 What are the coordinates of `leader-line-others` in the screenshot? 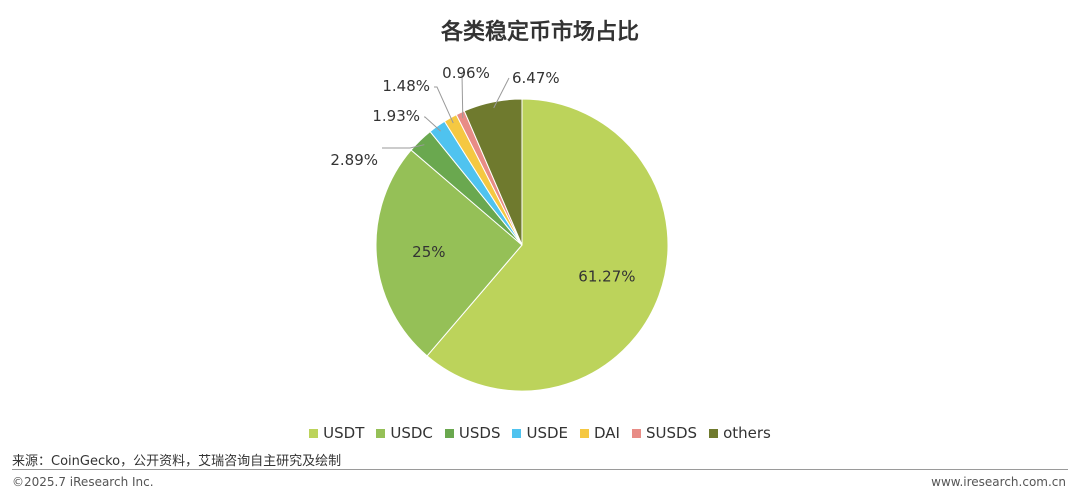 It's located at (501, 93).